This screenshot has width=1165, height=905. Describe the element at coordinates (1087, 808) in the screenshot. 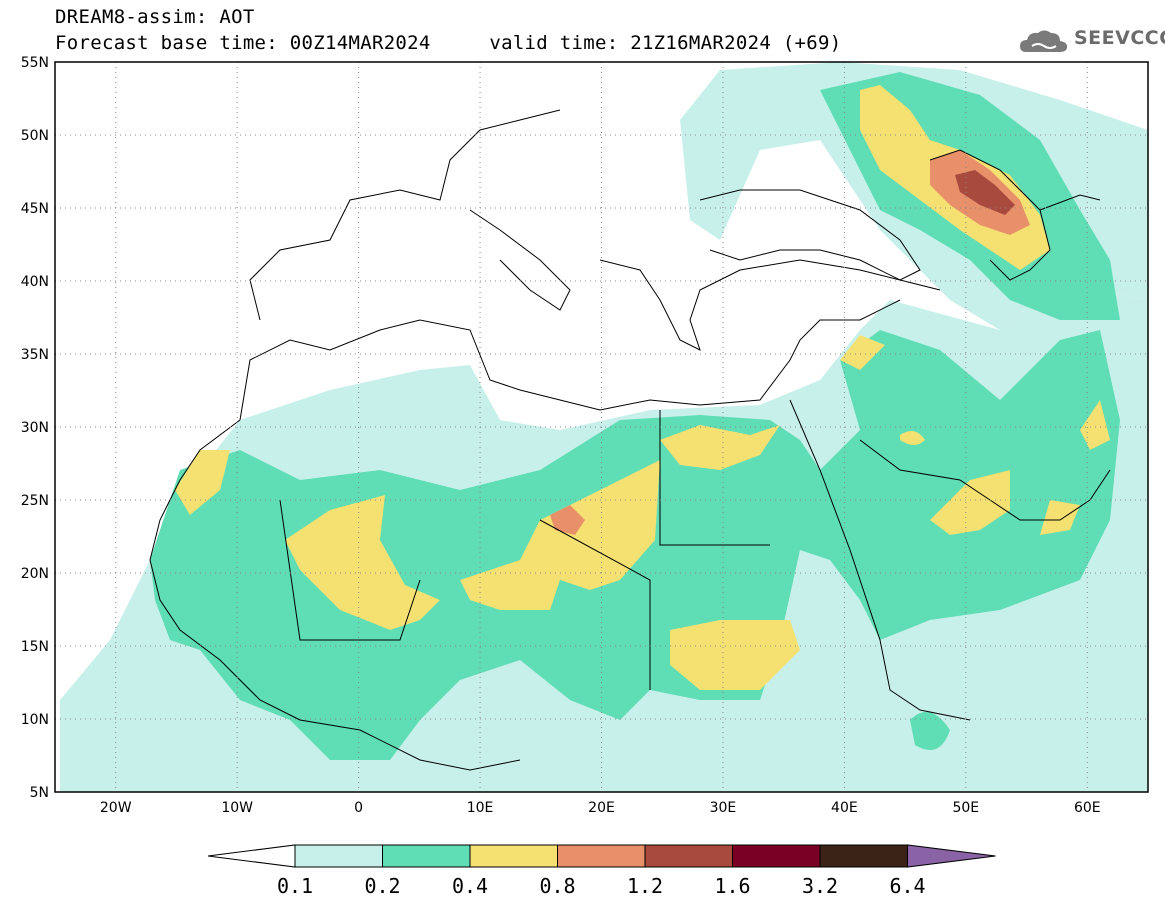

I see `longitude-tick-label: 60E` at that location.